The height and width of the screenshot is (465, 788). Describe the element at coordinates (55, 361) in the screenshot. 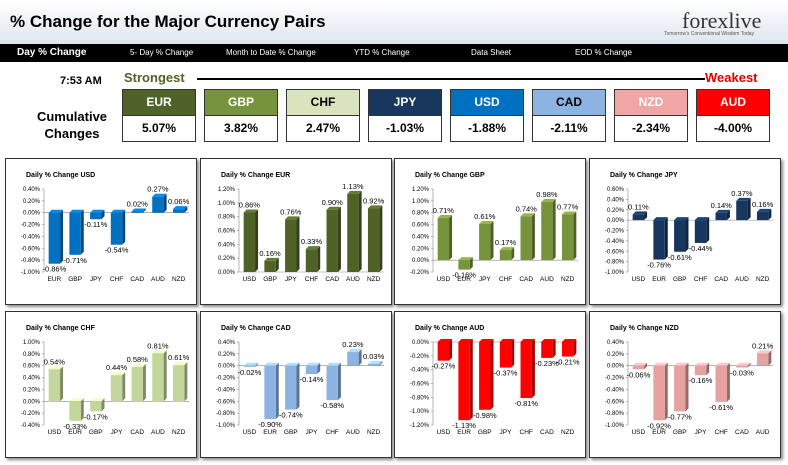

I see `data-label: 0.54%` at that location.